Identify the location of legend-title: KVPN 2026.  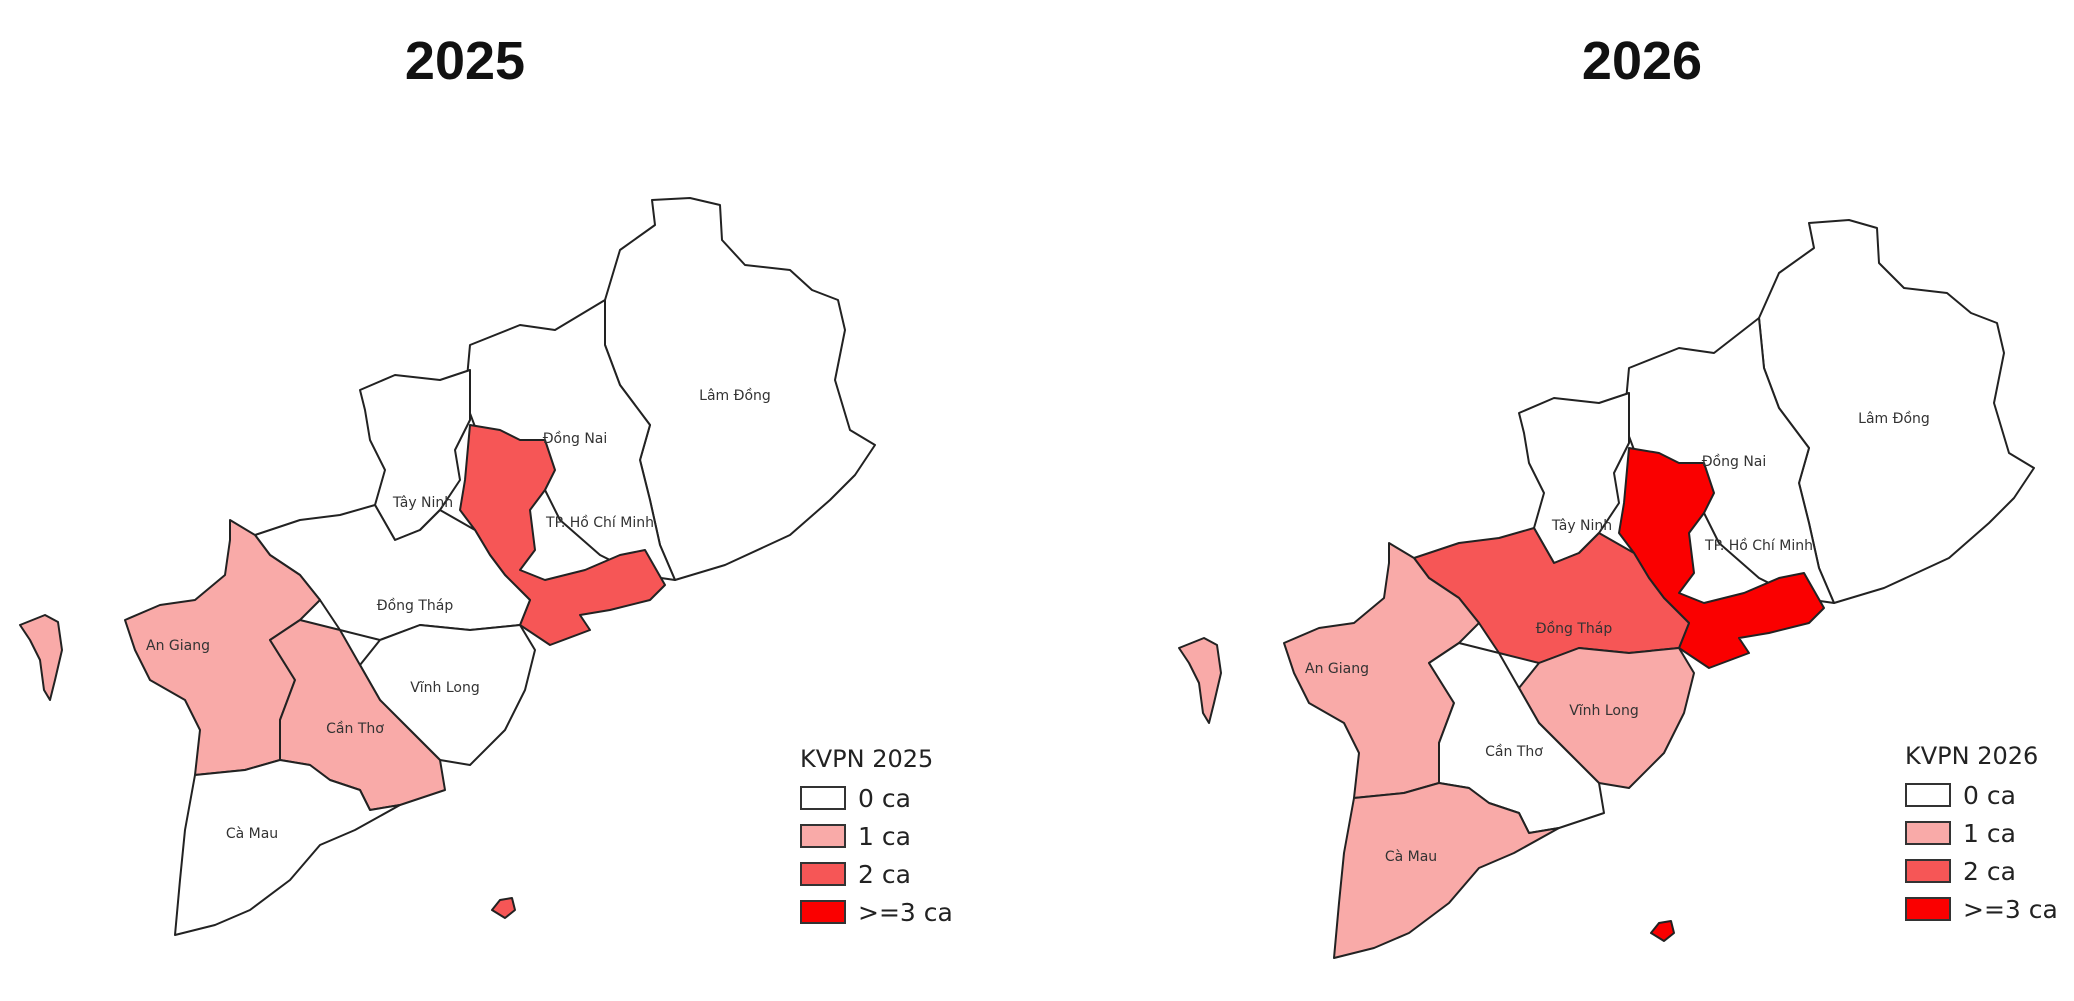
(1972, 756).